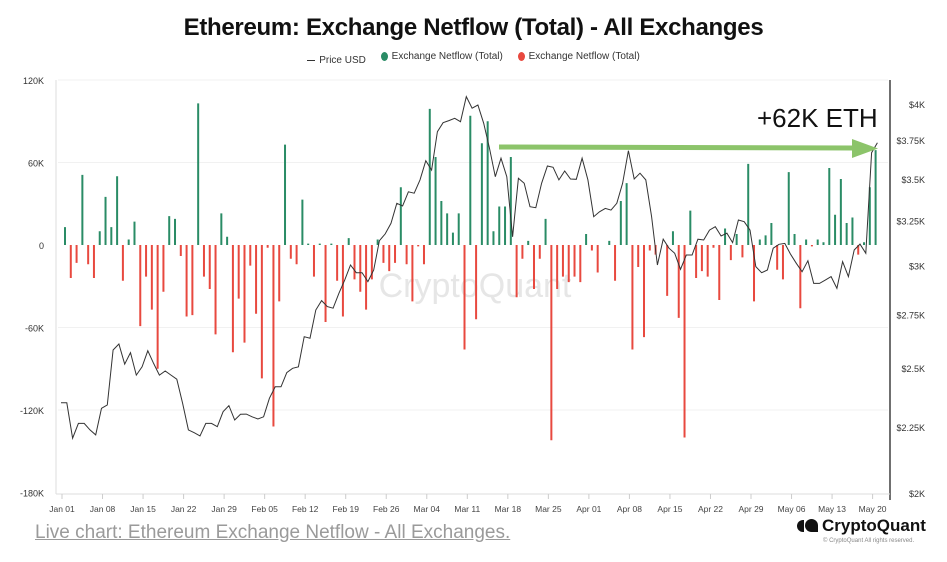 The width and height of the screenshot is (947, 562). What do you see at coordinates (342, 60) in the screenshot?
I see `legend-label: Price USD` at bounding box center [342, 60].